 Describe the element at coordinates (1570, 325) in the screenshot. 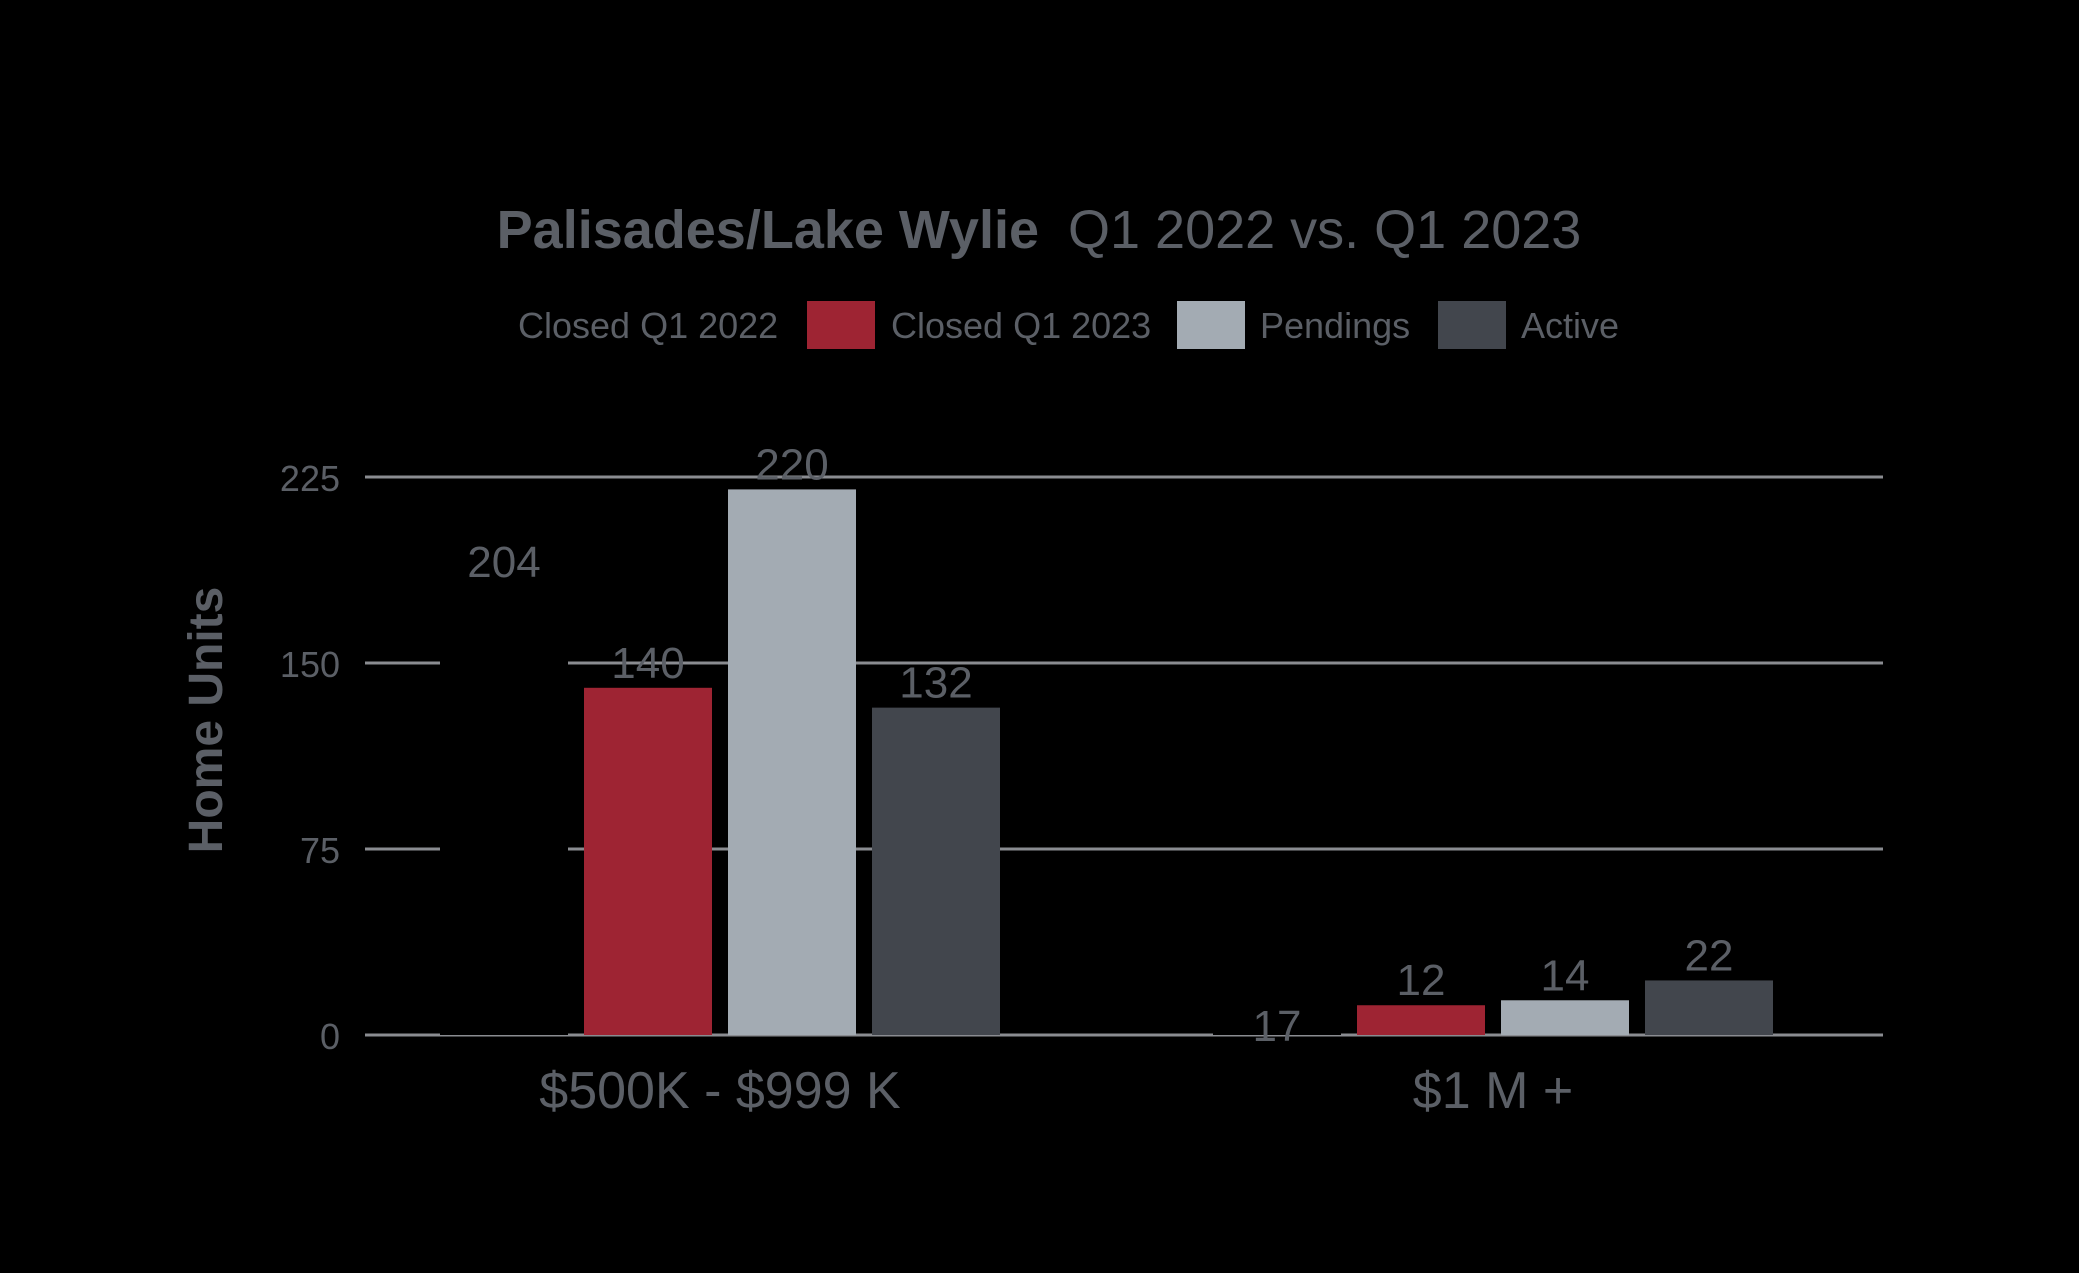

I see `legend-label: Active` at that location.